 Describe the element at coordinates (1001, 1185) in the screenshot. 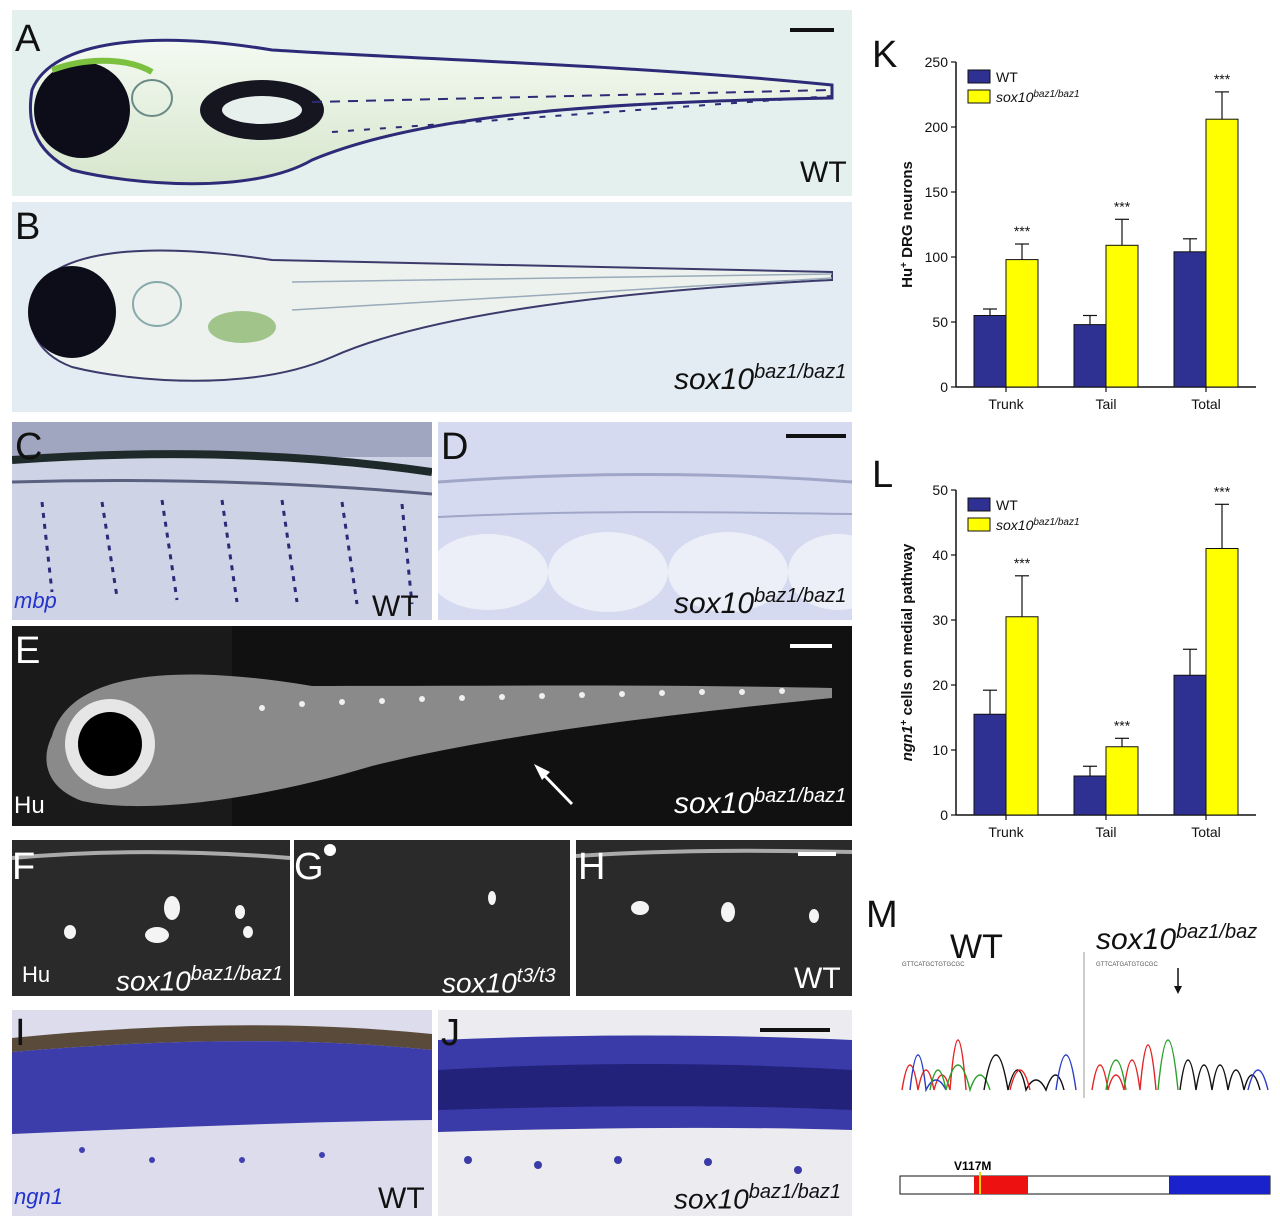

I see `hmg-domain` at that location.